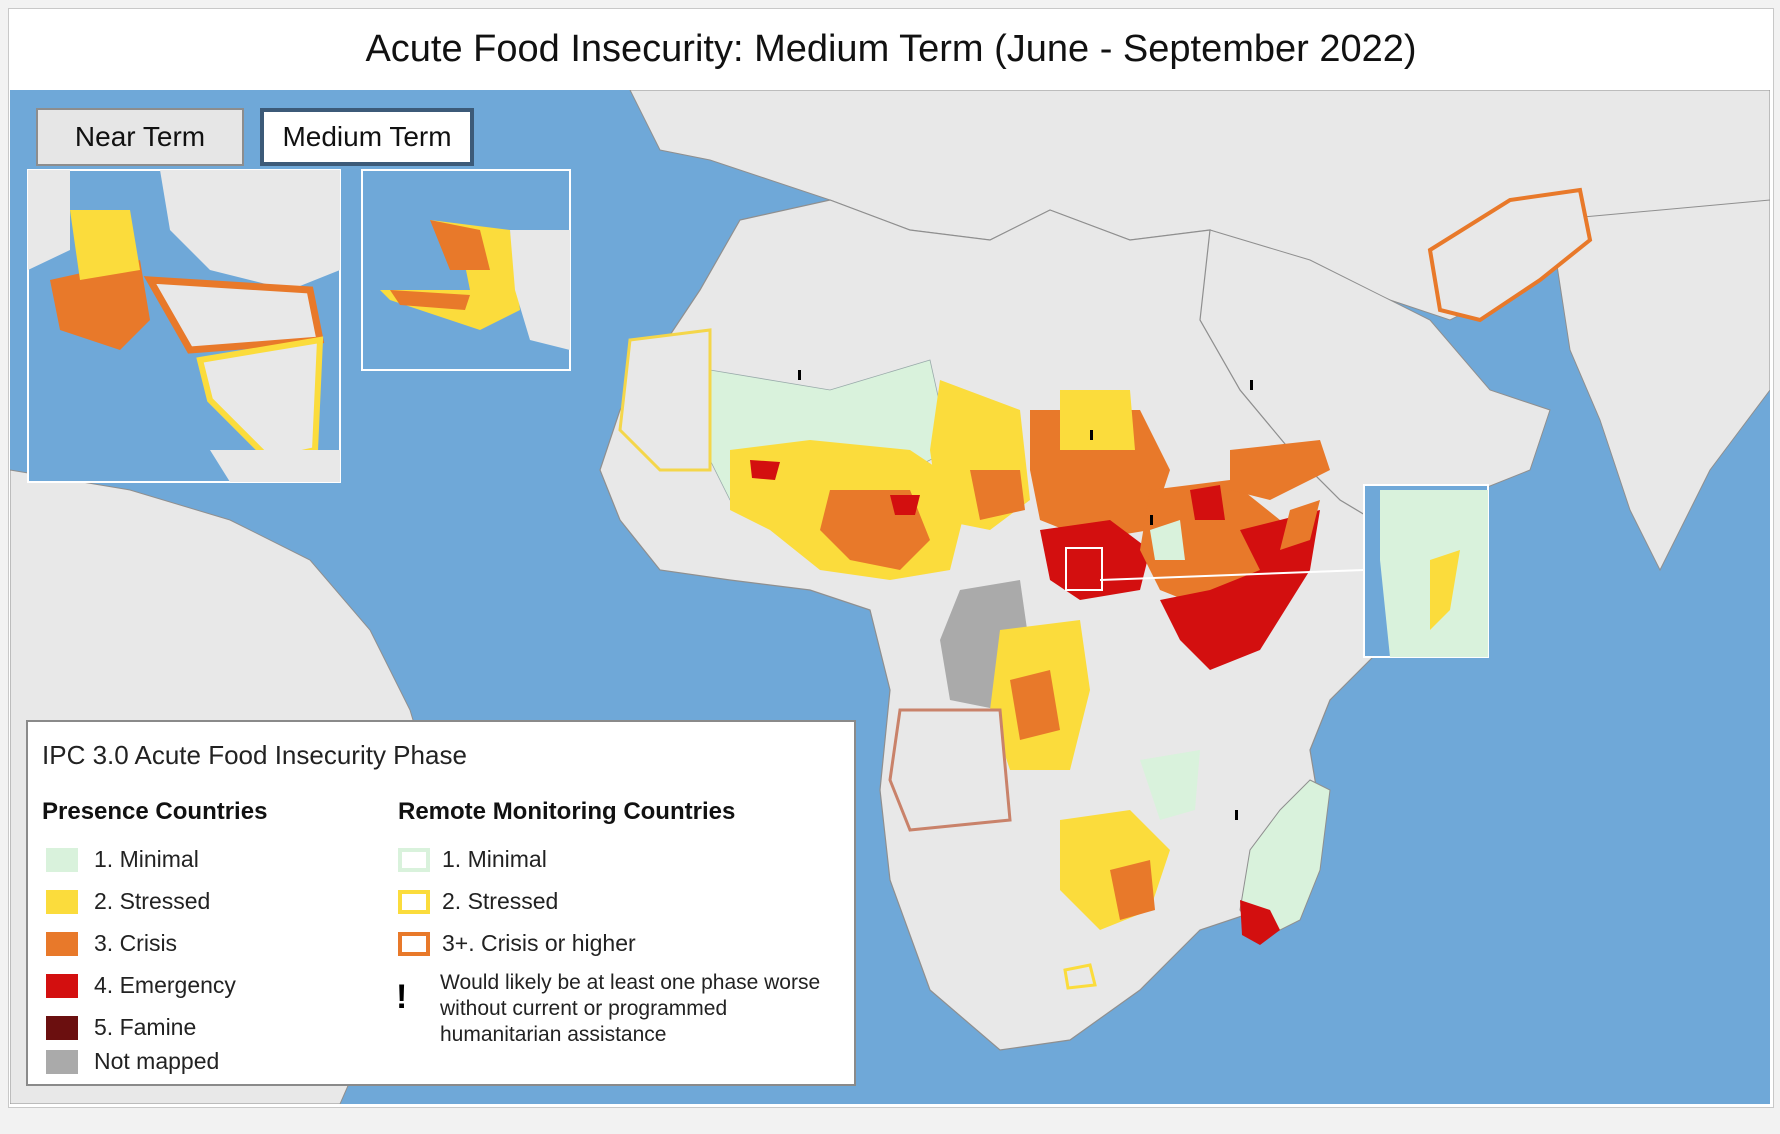  What do you see at coordinates (414, 901) in the screenshot?
I see `swatch-remote-stressed` at bounding box center [414, 901].